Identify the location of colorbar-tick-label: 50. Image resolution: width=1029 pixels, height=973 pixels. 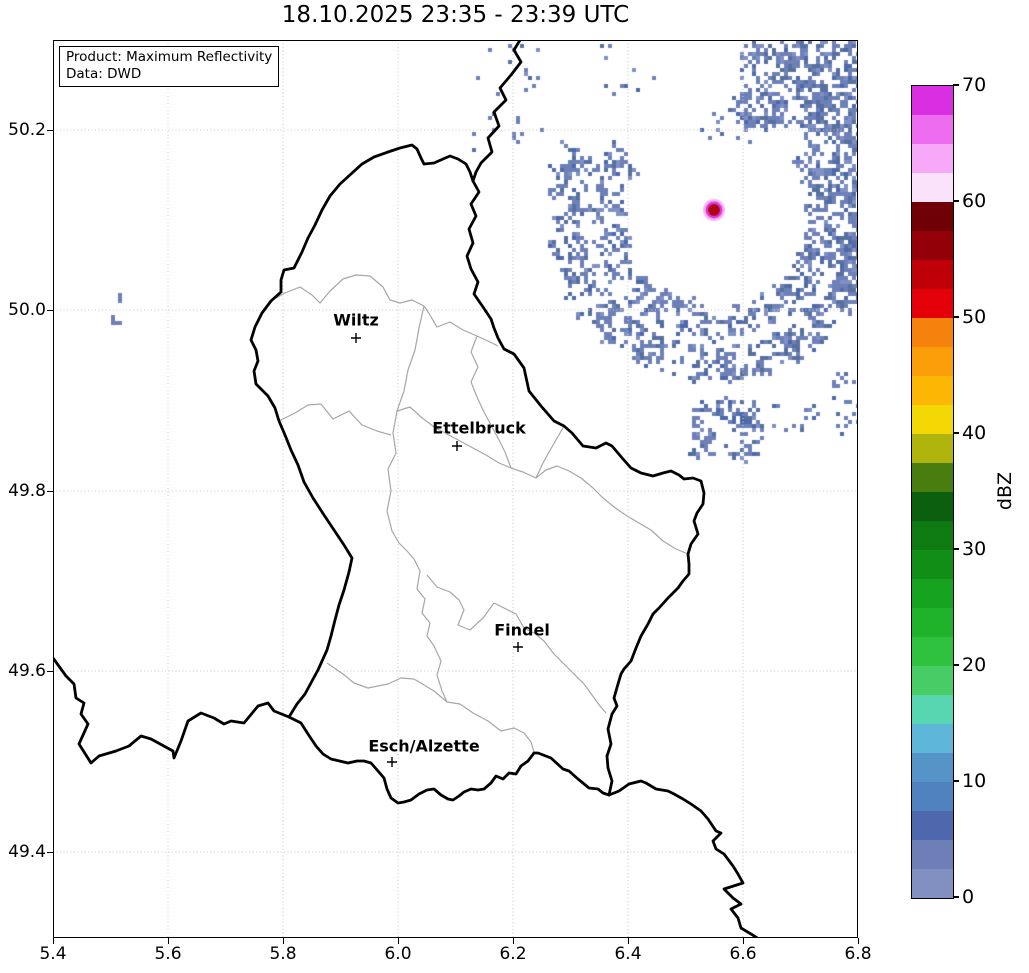
(974, 317).